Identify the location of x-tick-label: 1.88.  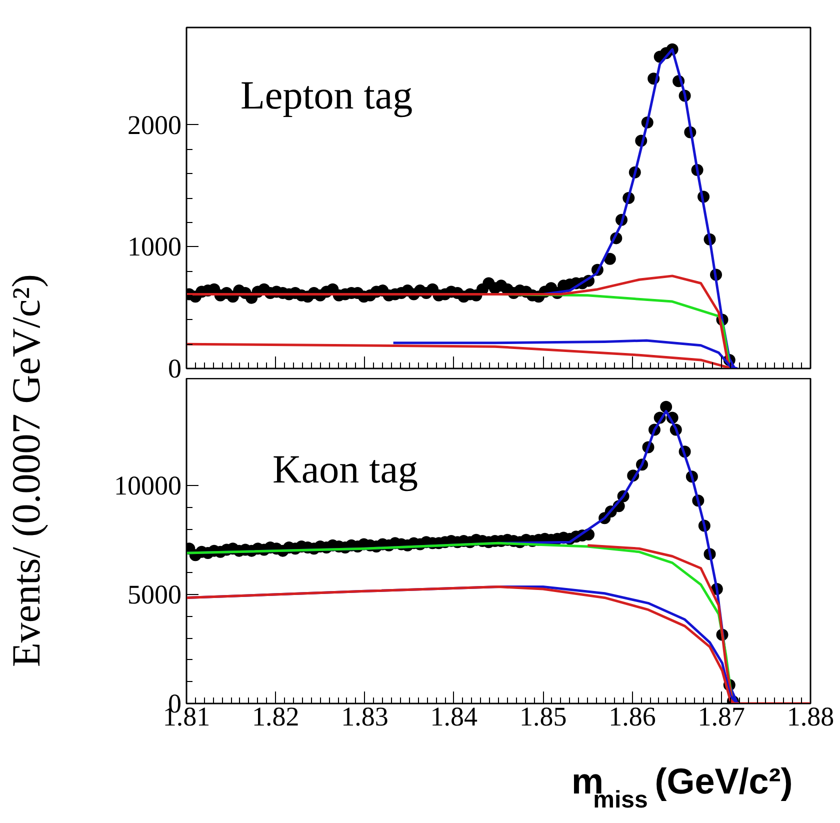
(810, 717).